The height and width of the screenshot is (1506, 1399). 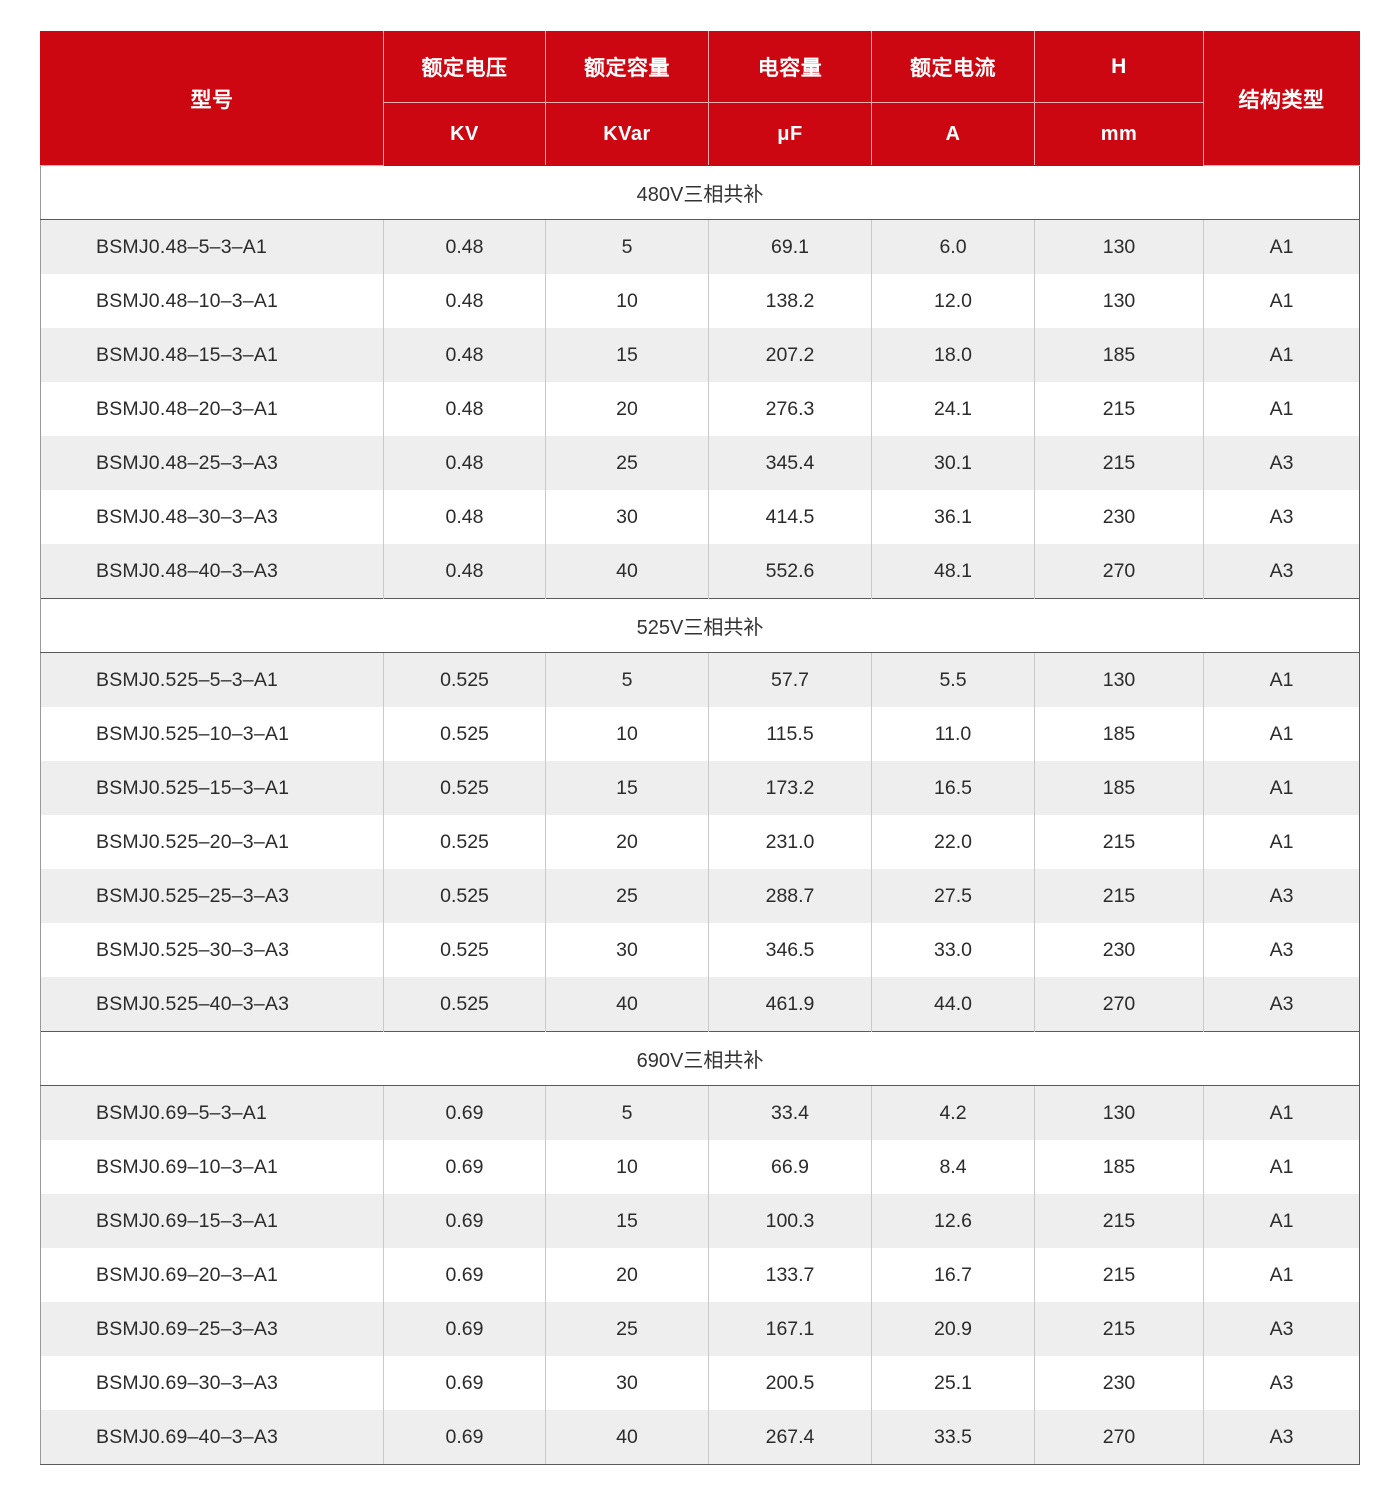 What do you see at coordinates (627, 463) in the screenshot?
I see `cell-rated-capacity: 25` at bounding box center [627, 463].